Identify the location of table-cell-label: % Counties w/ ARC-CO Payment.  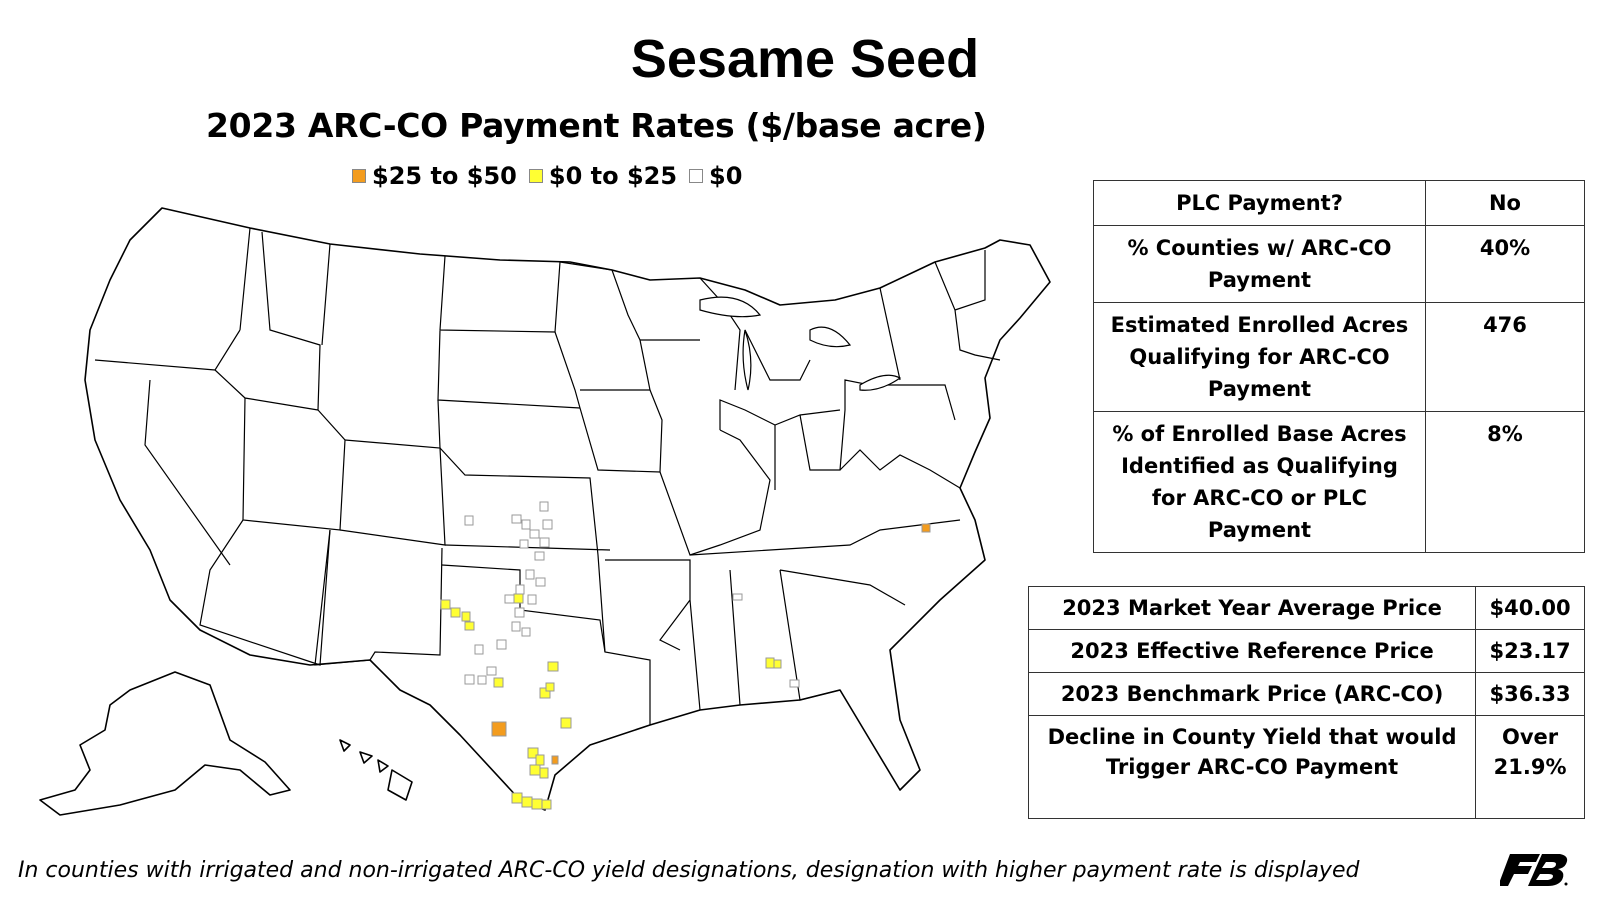
(1259, 264).